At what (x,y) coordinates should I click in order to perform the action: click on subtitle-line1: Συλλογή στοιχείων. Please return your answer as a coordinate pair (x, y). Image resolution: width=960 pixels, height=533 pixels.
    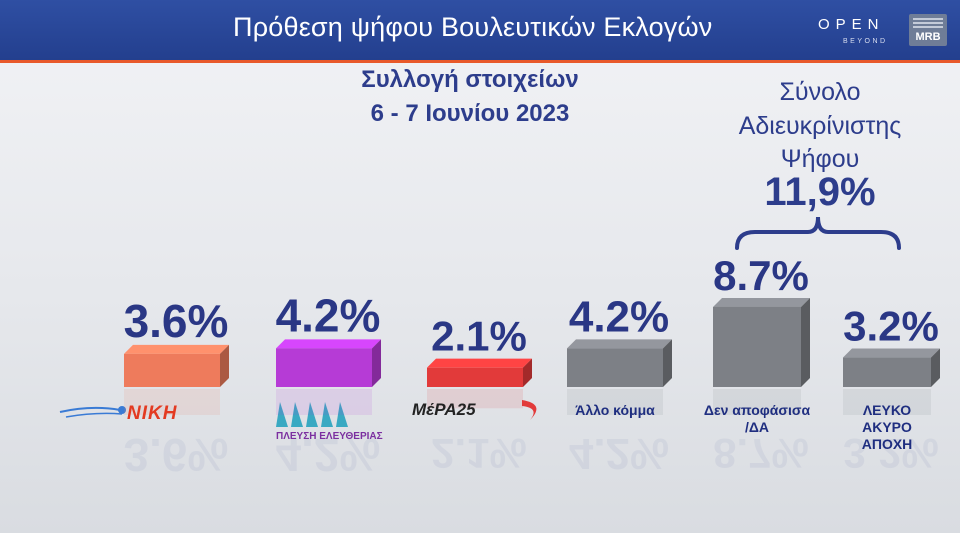
    Looking at the image, I should click on (470, 79).